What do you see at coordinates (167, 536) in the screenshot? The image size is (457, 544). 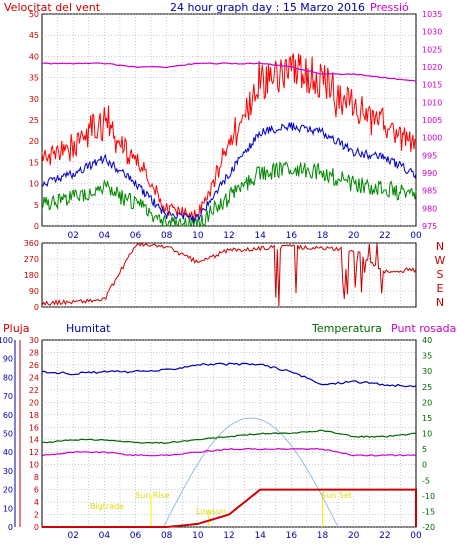 I see `x-tick-label-bottom: 08` at bounding box center [167, 536].